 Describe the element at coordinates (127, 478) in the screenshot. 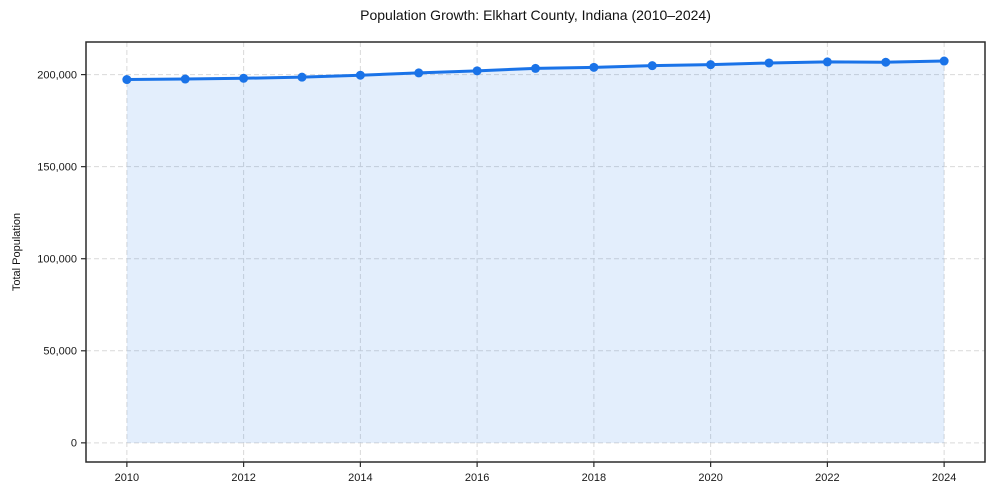

I see `x-tick-label: 2010` at that location.